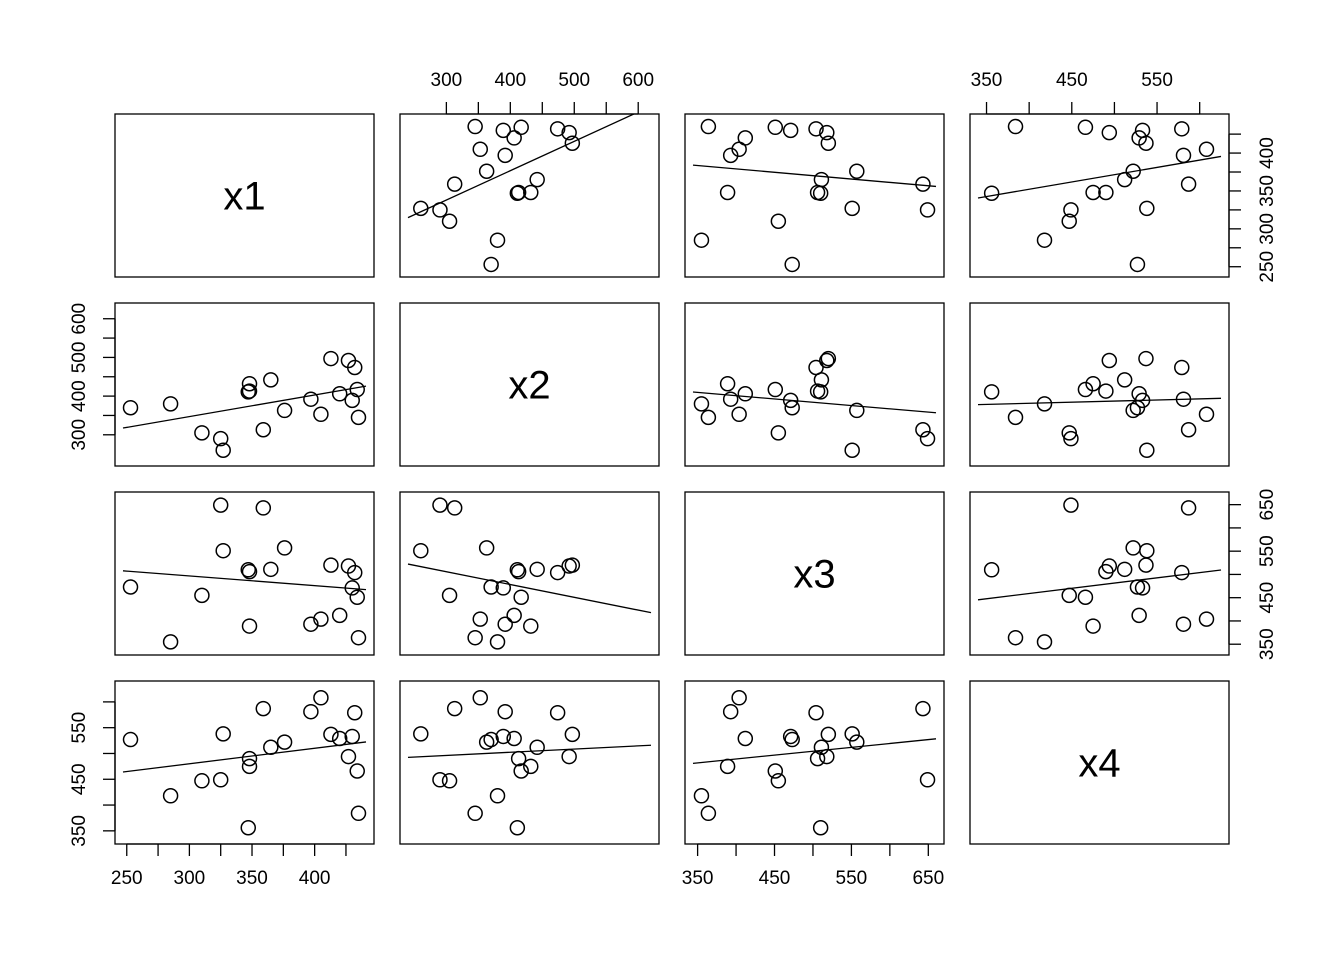  I want to click on tick-label: 300, so click(79, 435).